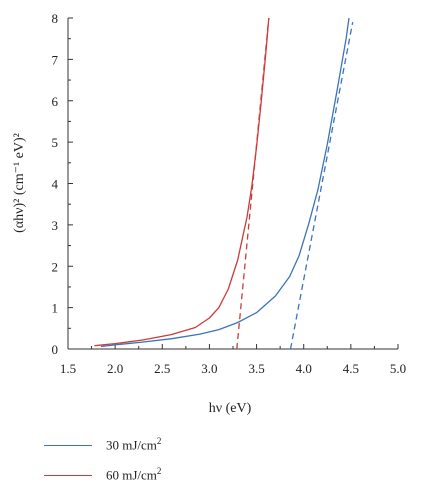 The height and width of the screenshot is (500, 423). Describe the element at coordinates (55, 184) in the screenshot. I see `y-tick-label-4: 4` at that location.